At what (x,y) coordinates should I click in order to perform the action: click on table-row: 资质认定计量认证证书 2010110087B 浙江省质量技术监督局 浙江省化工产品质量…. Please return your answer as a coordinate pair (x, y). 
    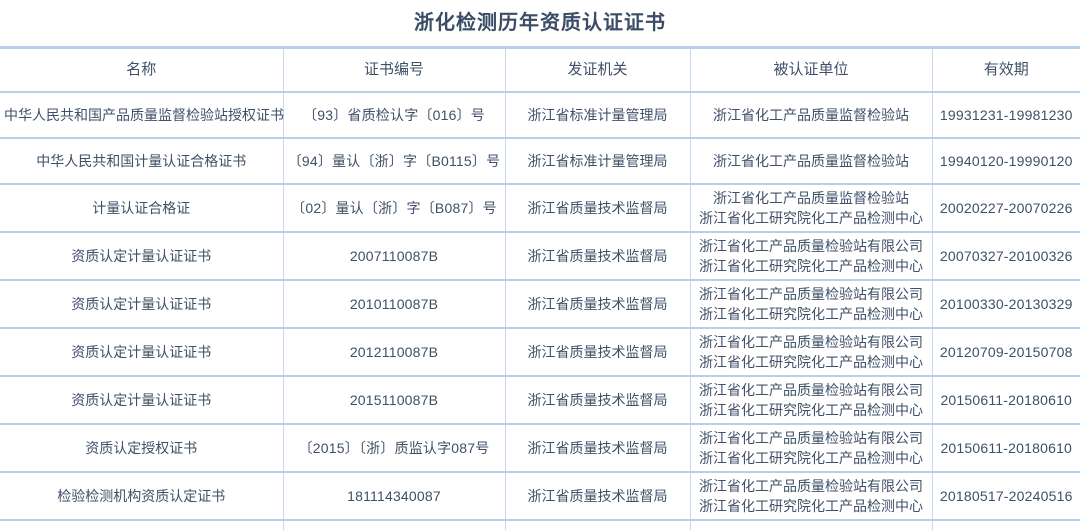
    Looking at the image, I should click on (540, 304).